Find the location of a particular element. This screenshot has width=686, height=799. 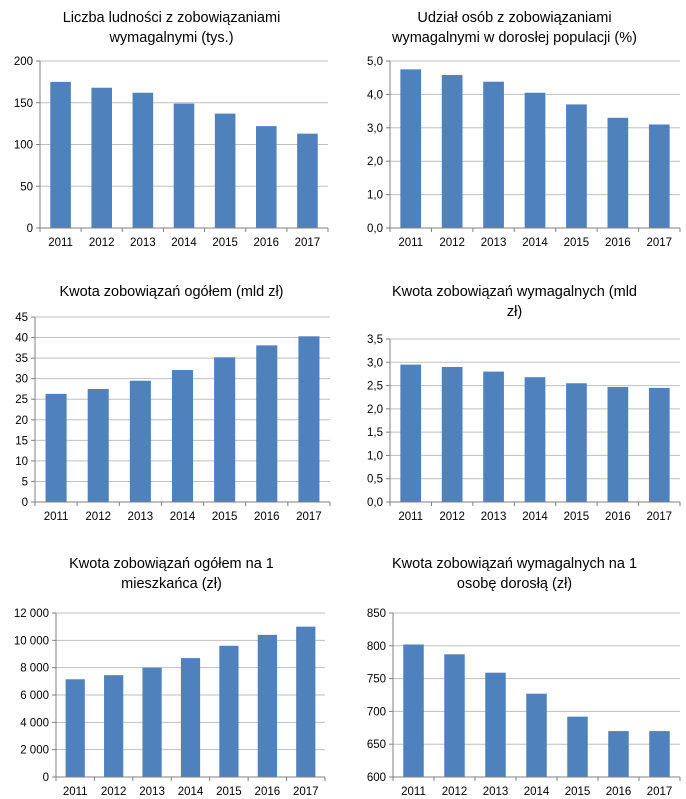

y-tick-label: 150 is located at coordinates (23, 104).